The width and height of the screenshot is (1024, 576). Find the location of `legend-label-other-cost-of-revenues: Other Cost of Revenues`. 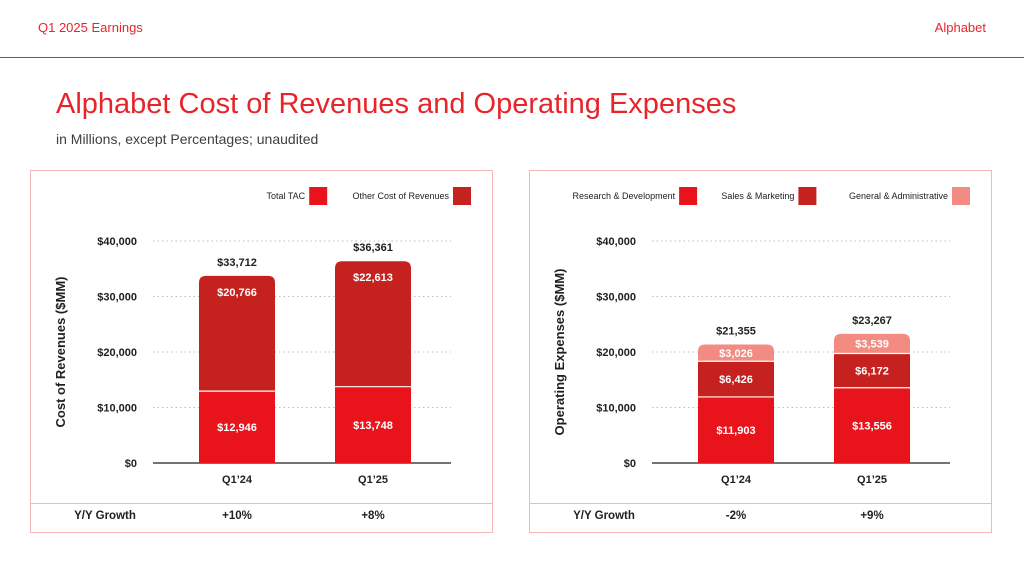

legend-label-other-cost-of-revenues: Other Cost of Revenues is located at coordinates (400, 196).